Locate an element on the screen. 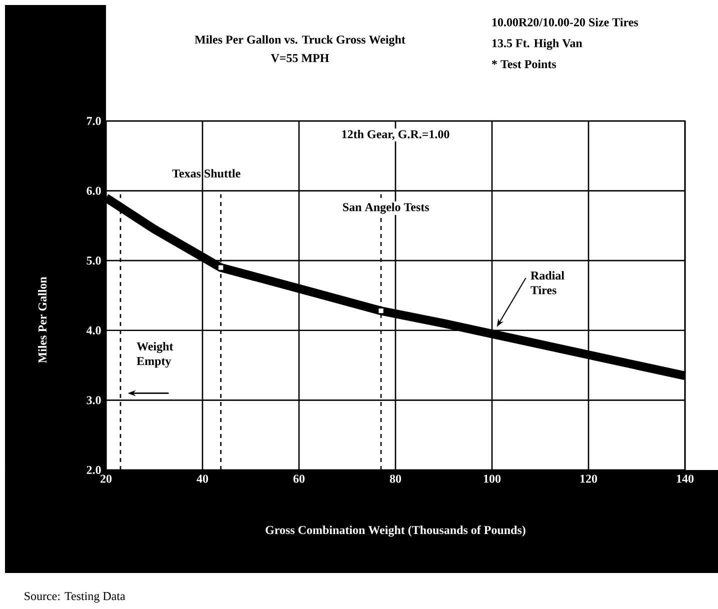 The image size is (718, 609). x-tick-label: 40 is located at coordinates (202, 478).